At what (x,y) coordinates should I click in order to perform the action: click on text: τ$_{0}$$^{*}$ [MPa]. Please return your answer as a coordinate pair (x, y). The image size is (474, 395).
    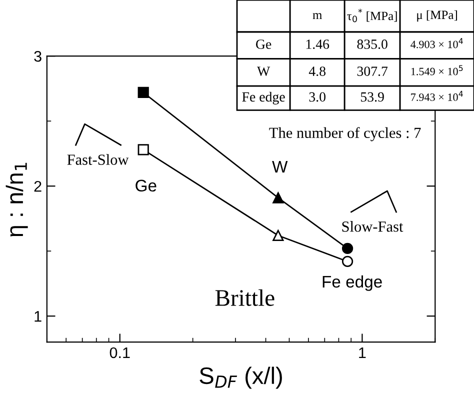
    Looking at the image, I should click on (372, 15).